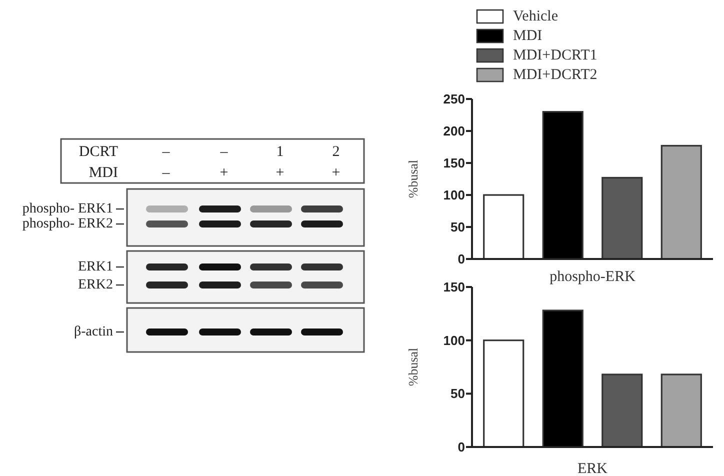 The height and width of the screenshot is (476, 724). I want to click on text: ERK1, so click(95, 267).